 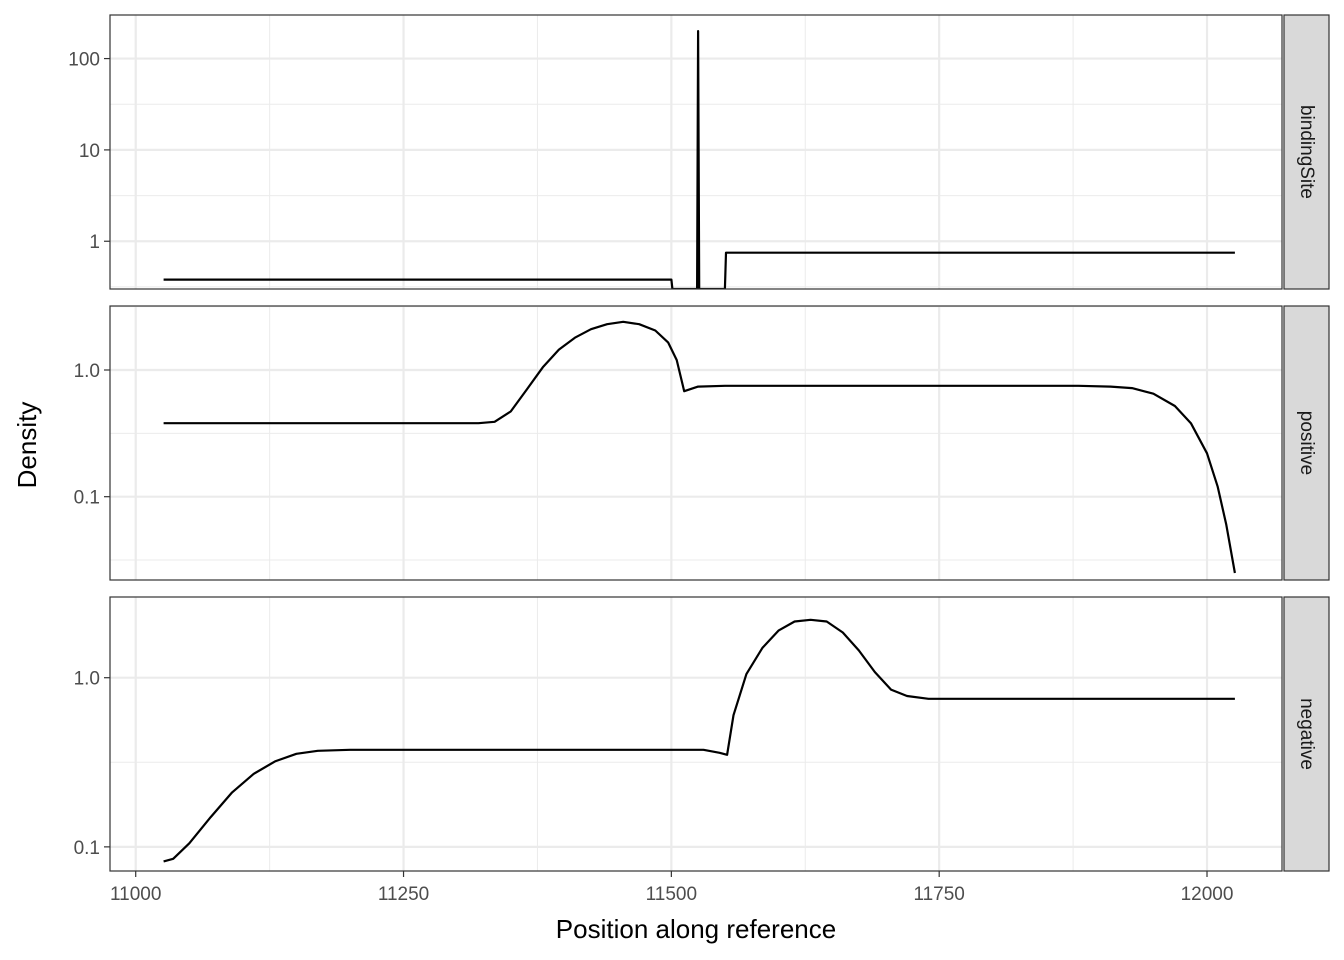 What do you see at coordinates (696, 929) in the screenshot?
I see `x-axis-title: Position along reference` at bounding box center [696, 929].